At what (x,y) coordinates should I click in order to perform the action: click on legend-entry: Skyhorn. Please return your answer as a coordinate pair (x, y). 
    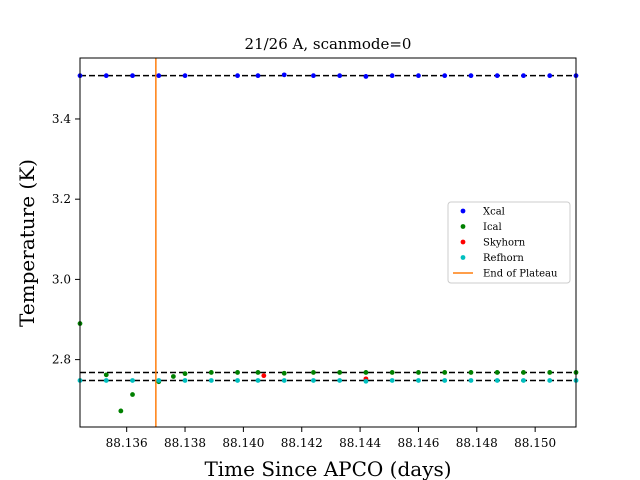
    Looking at the image, I should click on (493, 243).